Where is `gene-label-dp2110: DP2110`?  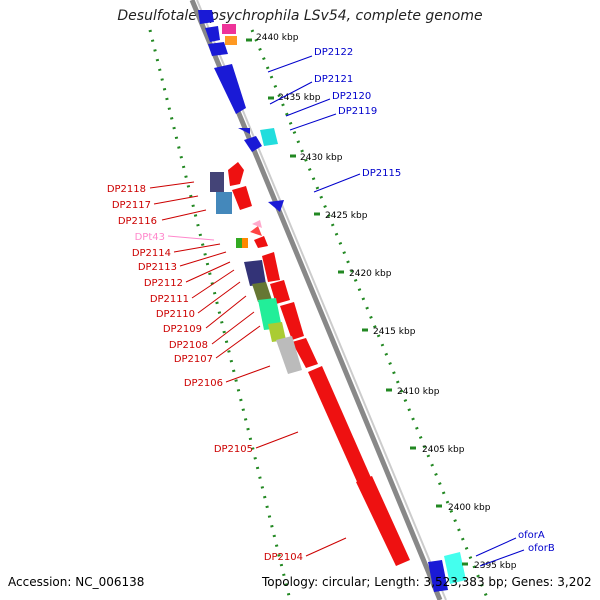 gene-label-dp2110: DP2110 is located at coordinates (175, 314).